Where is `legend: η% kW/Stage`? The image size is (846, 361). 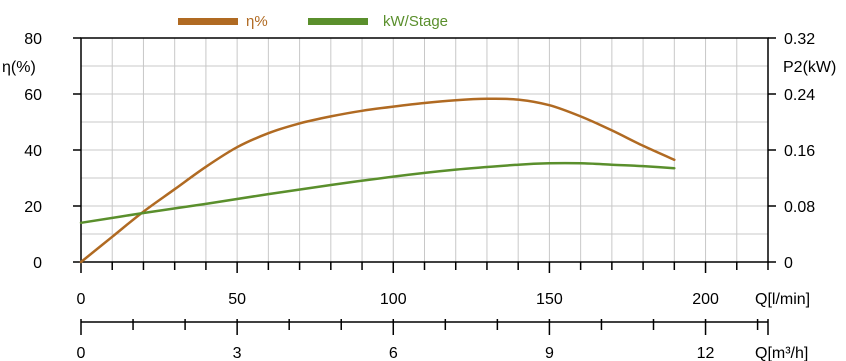 legend: η% kW/Stage is located at coordinates (313, 21).